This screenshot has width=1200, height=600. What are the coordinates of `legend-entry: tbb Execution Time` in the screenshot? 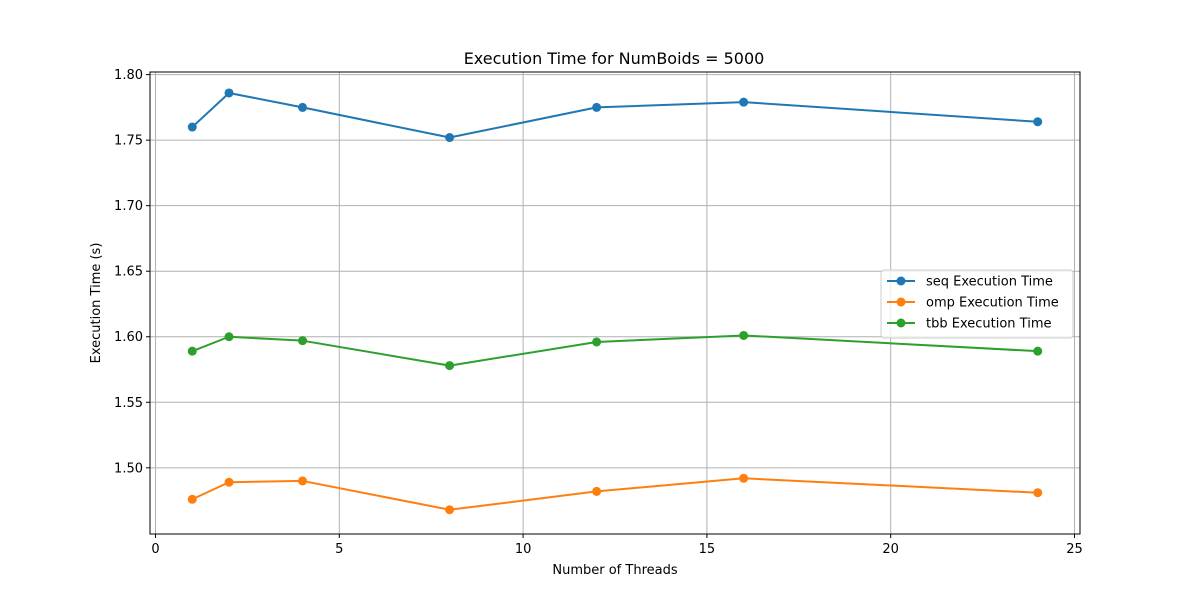 It's located at (969, 324).